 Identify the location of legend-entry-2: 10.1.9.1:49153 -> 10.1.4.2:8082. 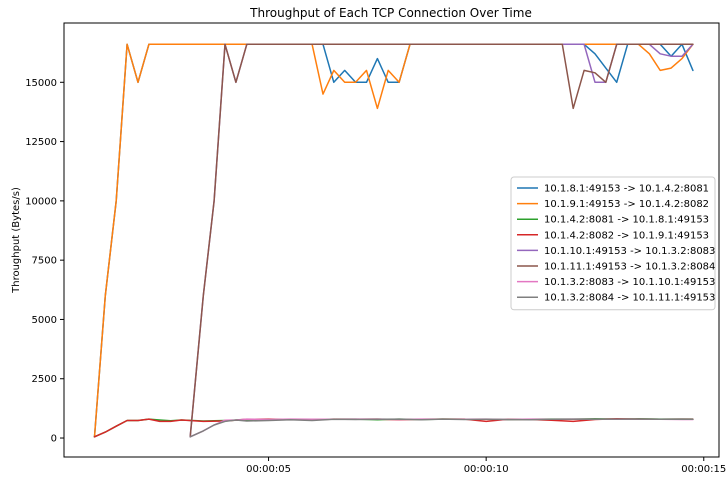
(626, 204).